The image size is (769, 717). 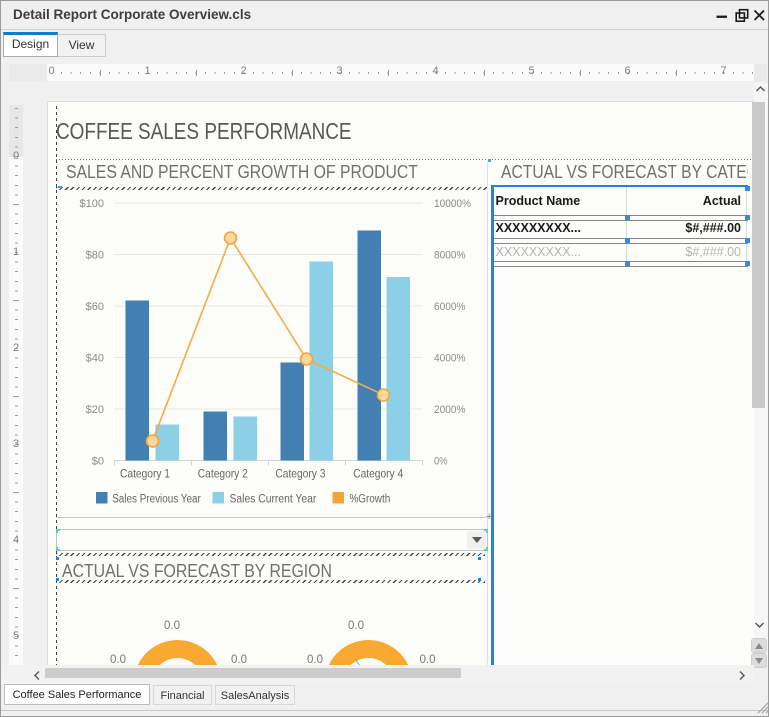 I want to click on svg-text: 10000%, so click(x=452, y=204).